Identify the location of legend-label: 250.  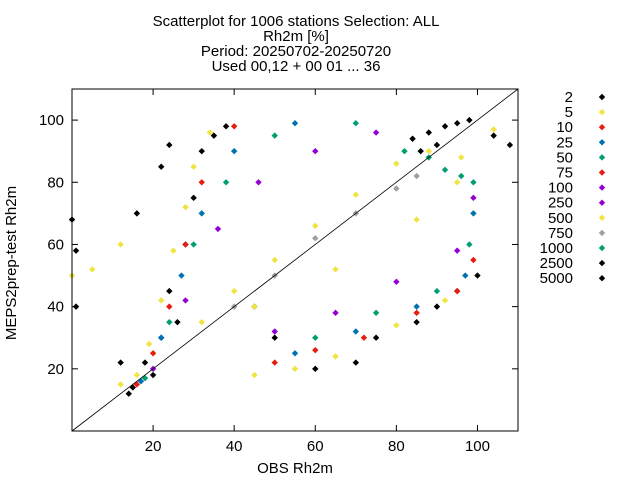
(560, 203).